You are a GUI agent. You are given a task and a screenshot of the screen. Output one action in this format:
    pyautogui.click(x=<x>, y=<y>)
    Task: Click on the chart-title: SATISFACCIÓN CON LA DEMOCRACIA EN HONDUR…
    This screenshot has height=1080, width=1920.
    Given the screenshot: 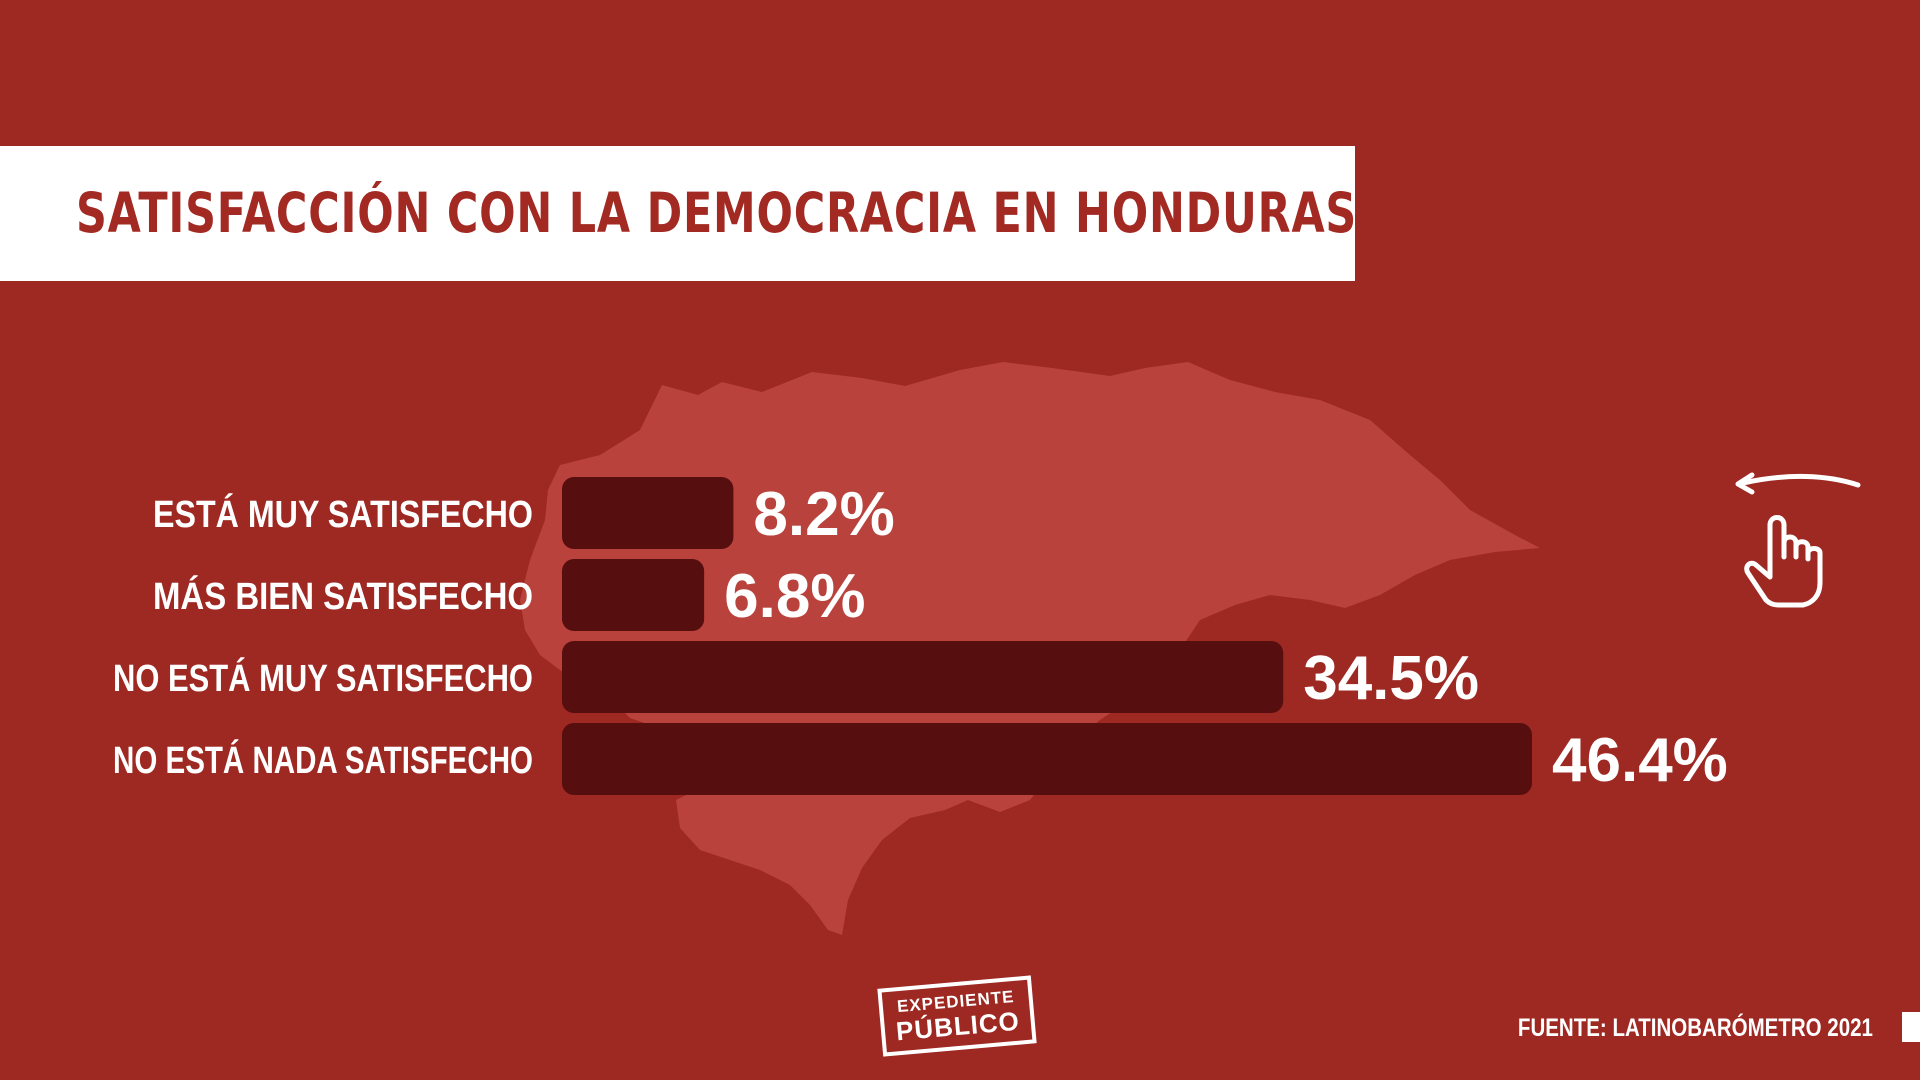 What is the action you would take?
    pyautogui.click(x=717, y=213)
    